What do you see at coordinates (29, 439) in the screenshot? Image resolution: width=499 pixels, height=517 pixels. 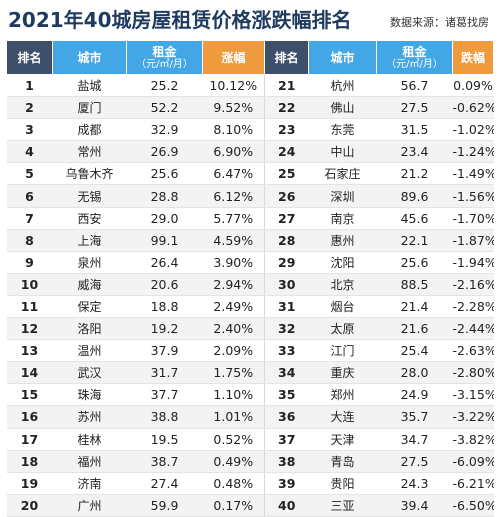 I see `rank-cell: 17` at bounding box center [29, 439].